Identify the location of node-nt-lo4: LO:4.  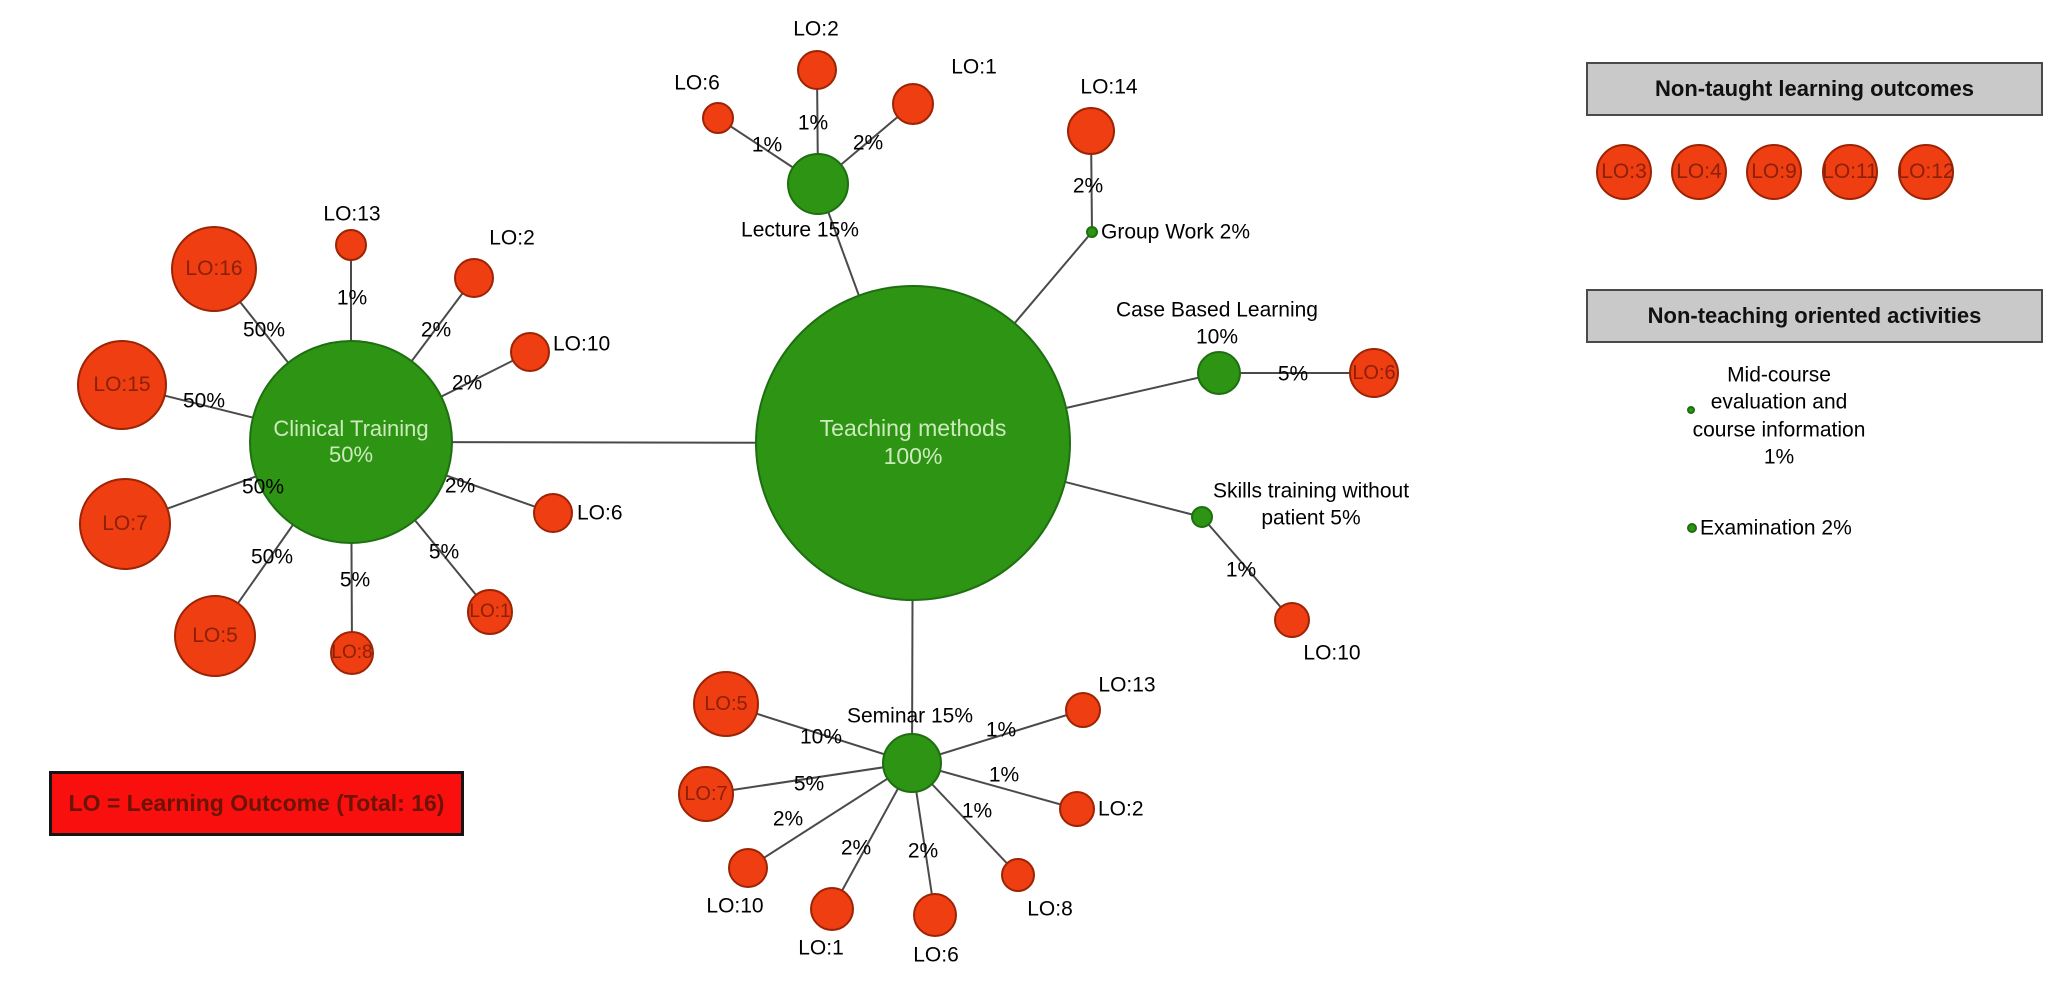
(1699, 172).